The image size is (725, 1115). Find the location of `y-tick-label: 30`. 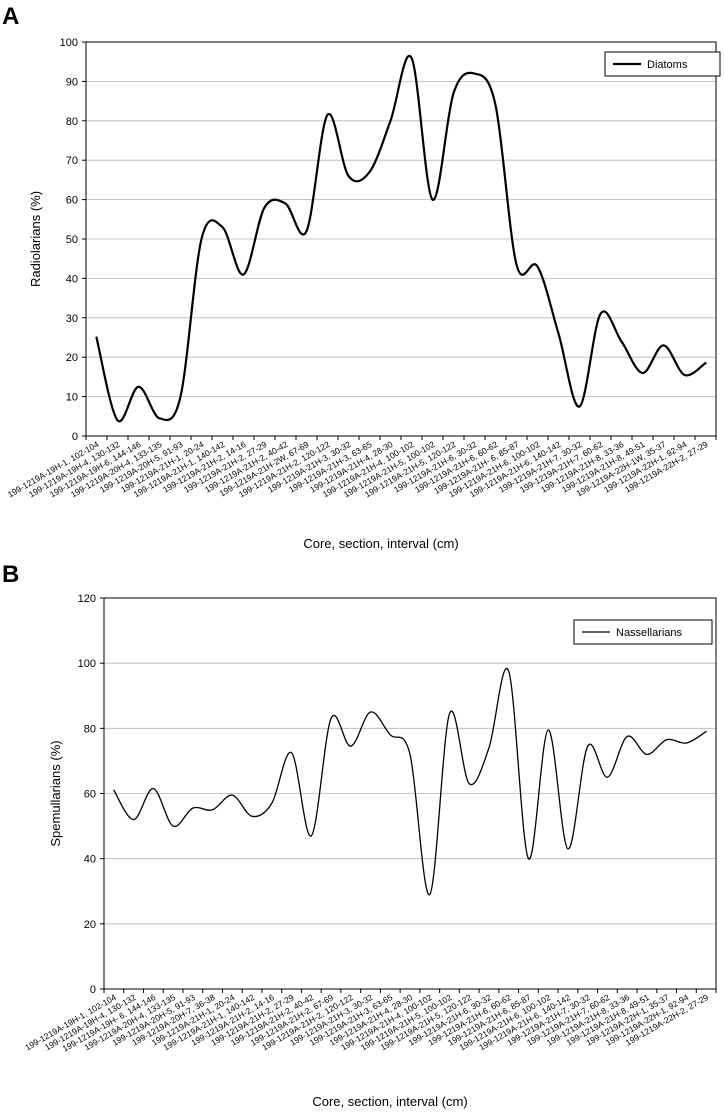

y-tick-label: 30 is located at coordinates (72, 319).